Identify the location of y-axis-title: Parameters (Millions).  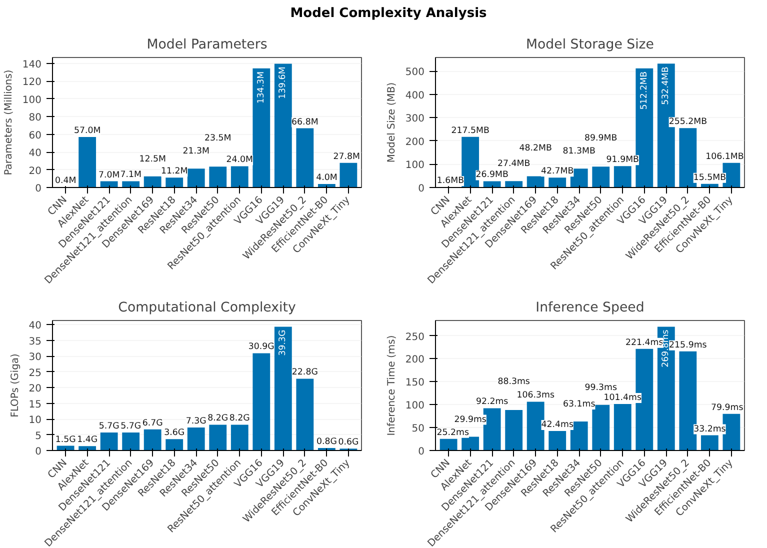
(8, 123).